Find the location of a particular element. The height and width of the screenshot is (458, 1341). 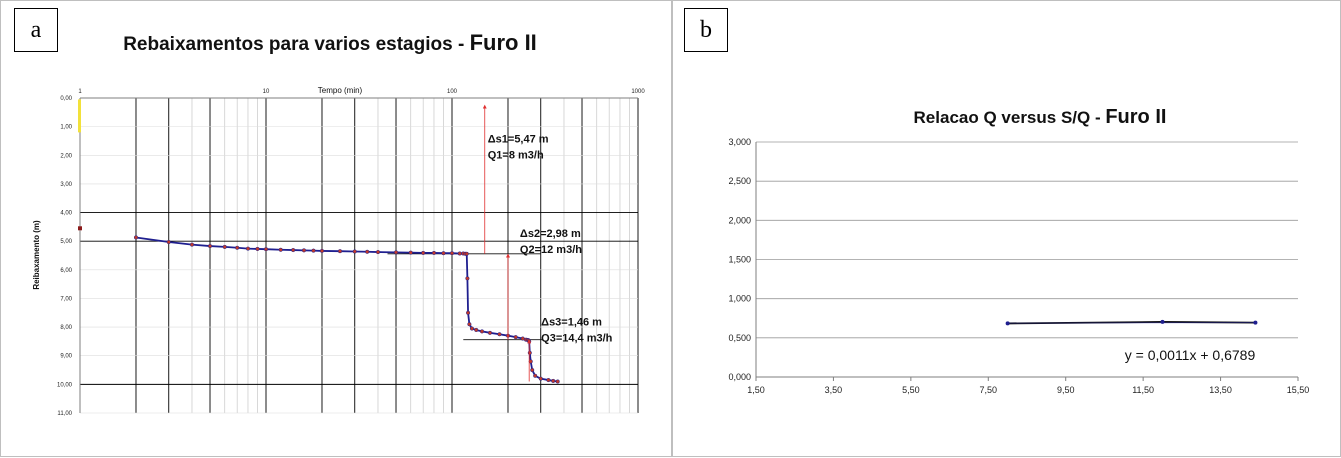

y-tick-label: 1,500 is located at coordinates (739, 260).